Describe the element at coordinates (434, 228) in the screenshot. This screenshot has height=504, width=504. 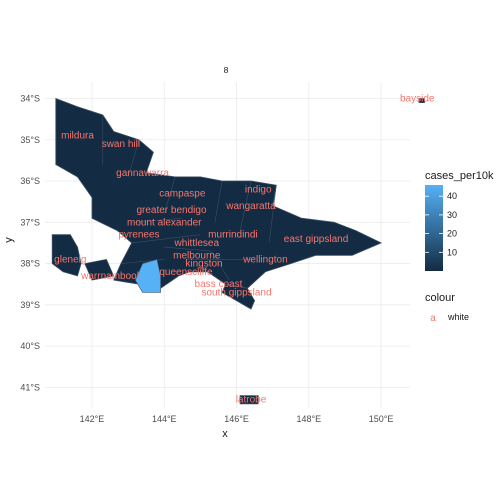
I see `fill-legend-colorbar` at that location.